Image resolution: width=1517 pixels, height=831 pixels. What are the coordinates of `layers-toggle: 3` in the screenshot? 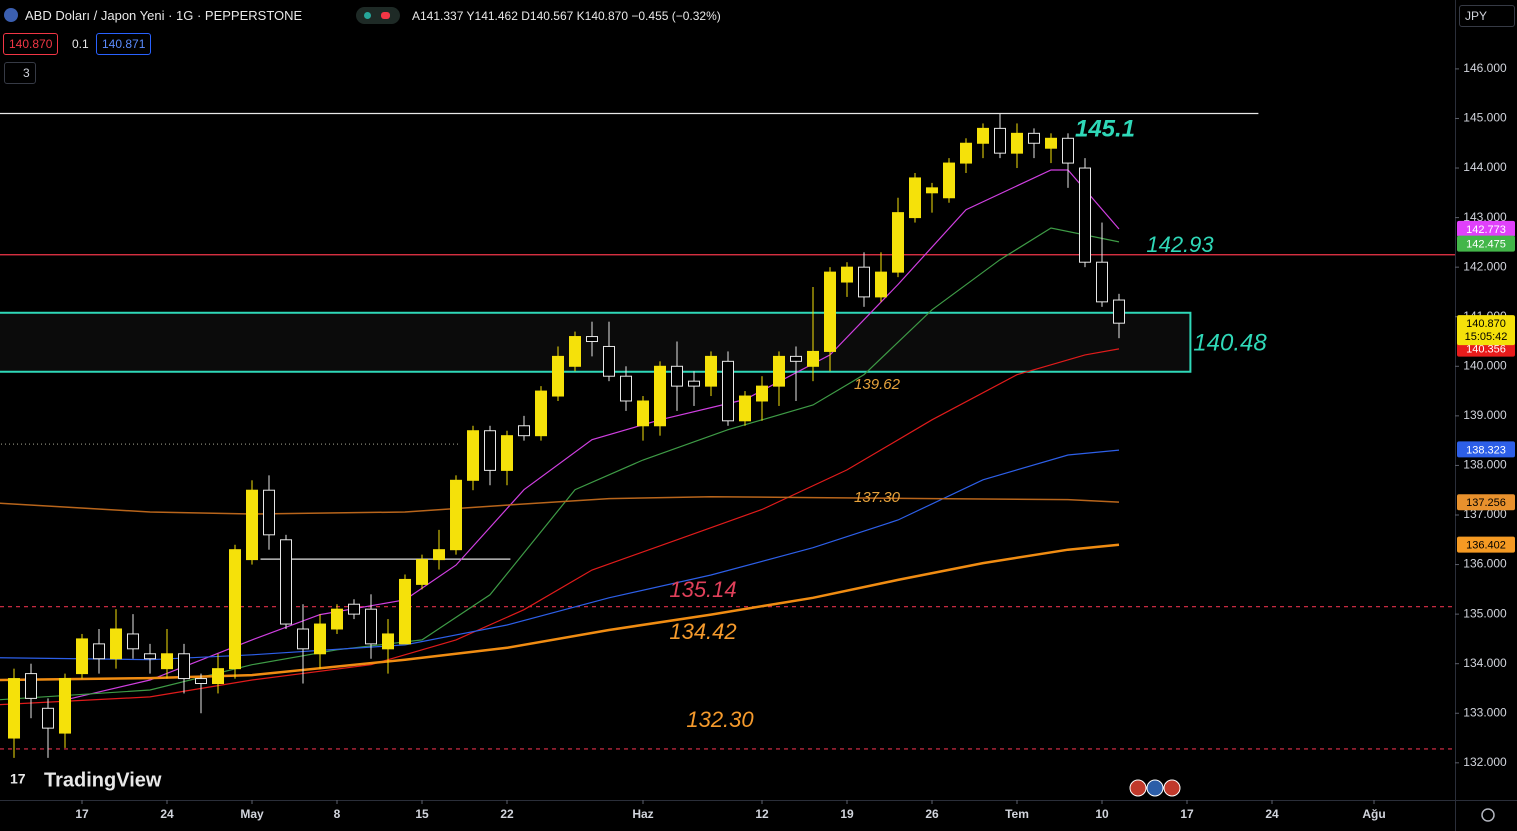 It's located at (20, 73).